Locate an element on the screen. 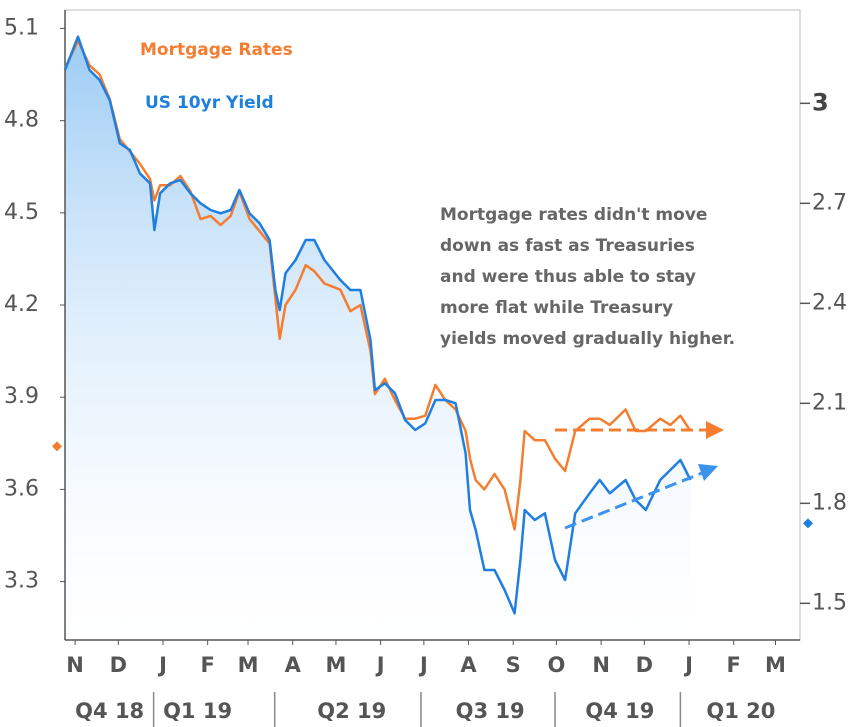 The height and width of the screenshot is (727, 862). quarter-label: Q4 18 is located at coordinates (109, 711).